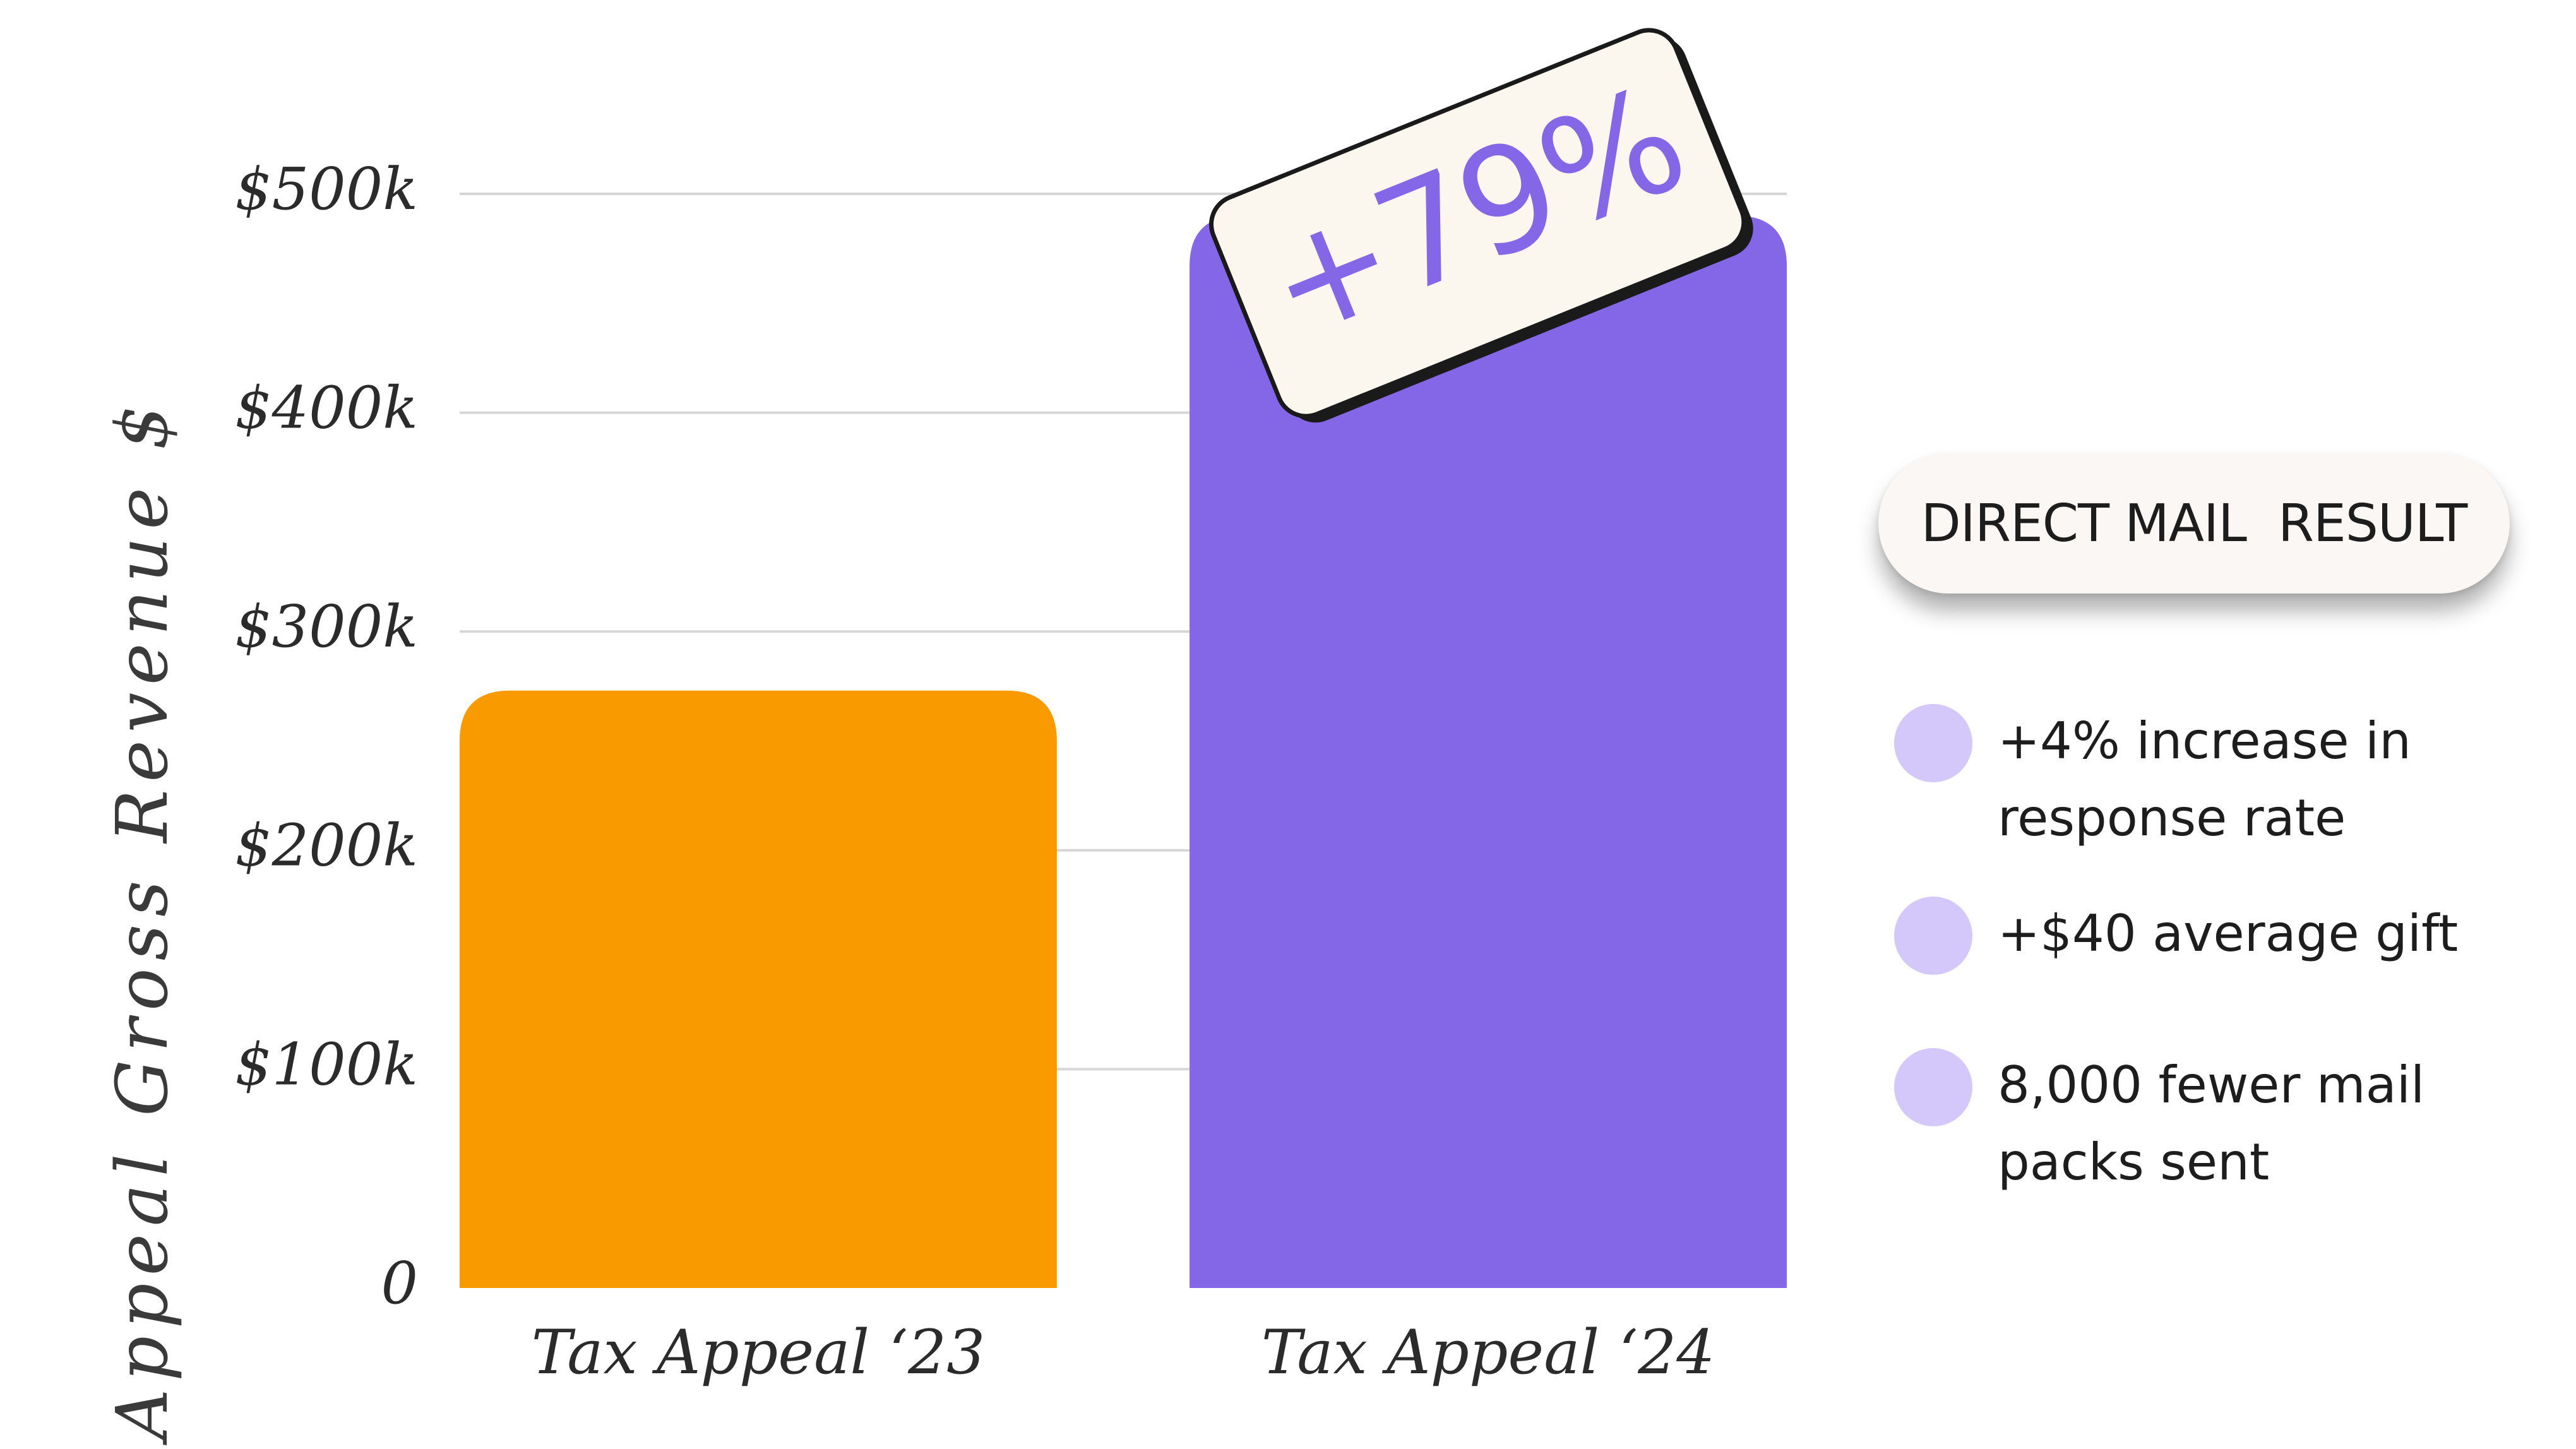 The image size is (2576, 1449). Describe the element at coordinates (2228, 933) in the screenshot. I see `bullet-text: +$40 average gift` at that location.